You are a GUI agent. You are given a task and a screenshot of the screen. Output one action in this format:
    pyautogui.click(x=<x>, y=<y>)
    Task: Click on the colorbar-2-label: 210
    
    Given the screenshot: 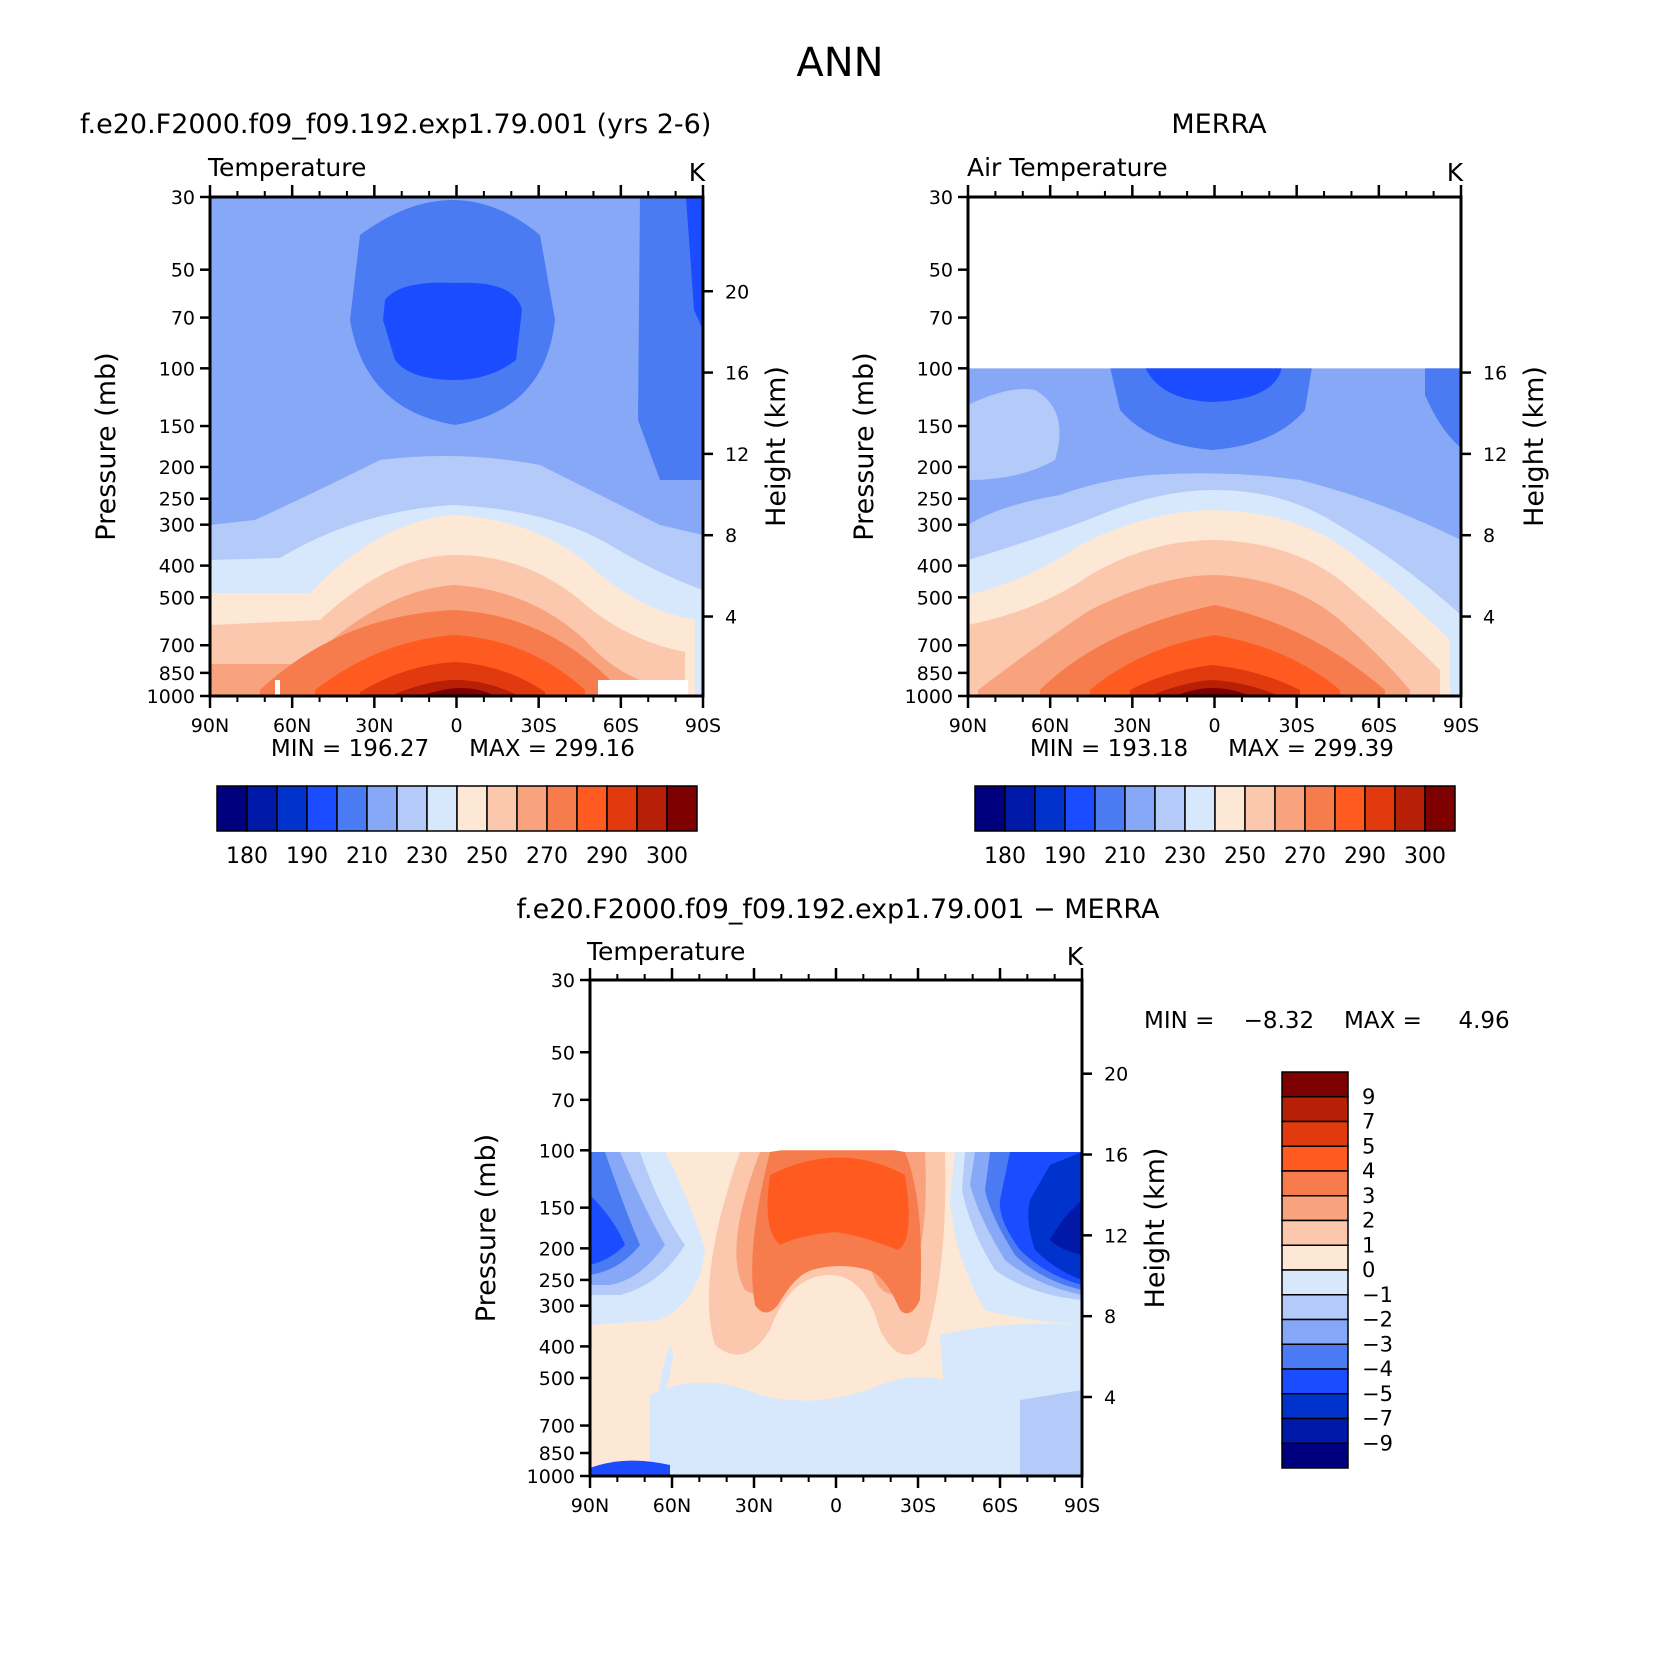 What is the action you would take?
    pyautogui.click(x=1125, y=856)
    